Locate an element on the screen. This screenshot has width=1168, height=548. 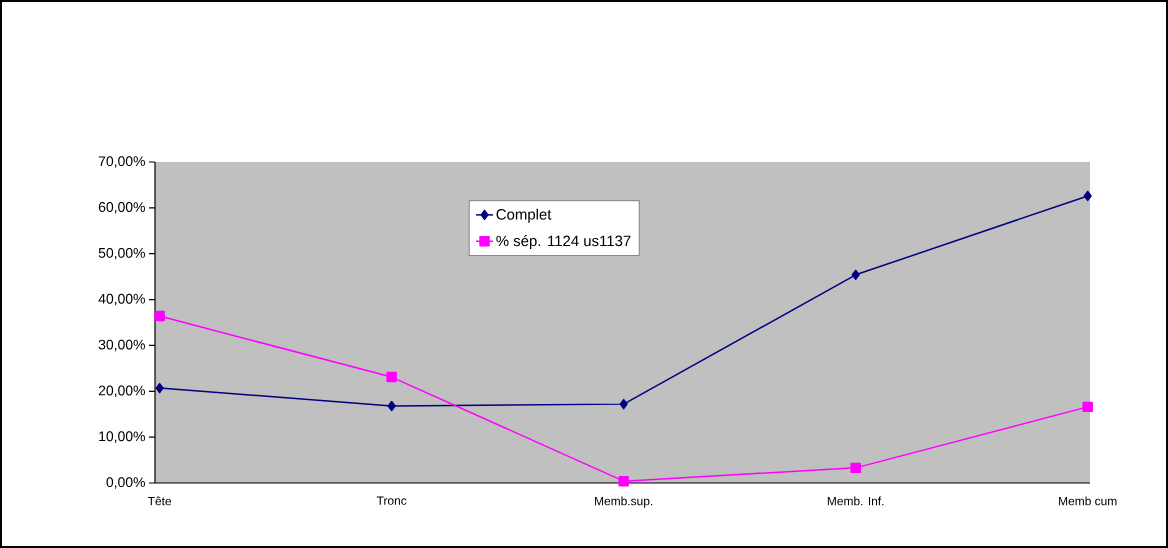
x-tick-label: Tête is located at coordinates (159, 501).